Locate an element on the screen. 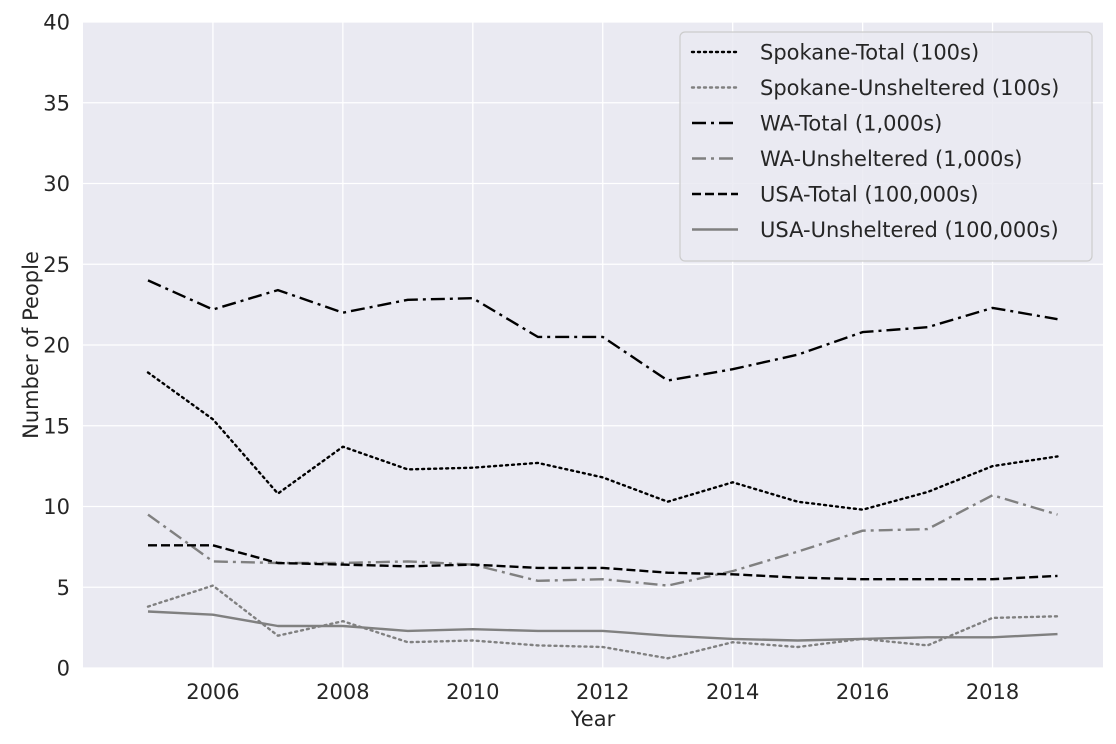 This screenshot has width=1116, height=744. y-tick-label: 20 is located at coordinates (56, 346).